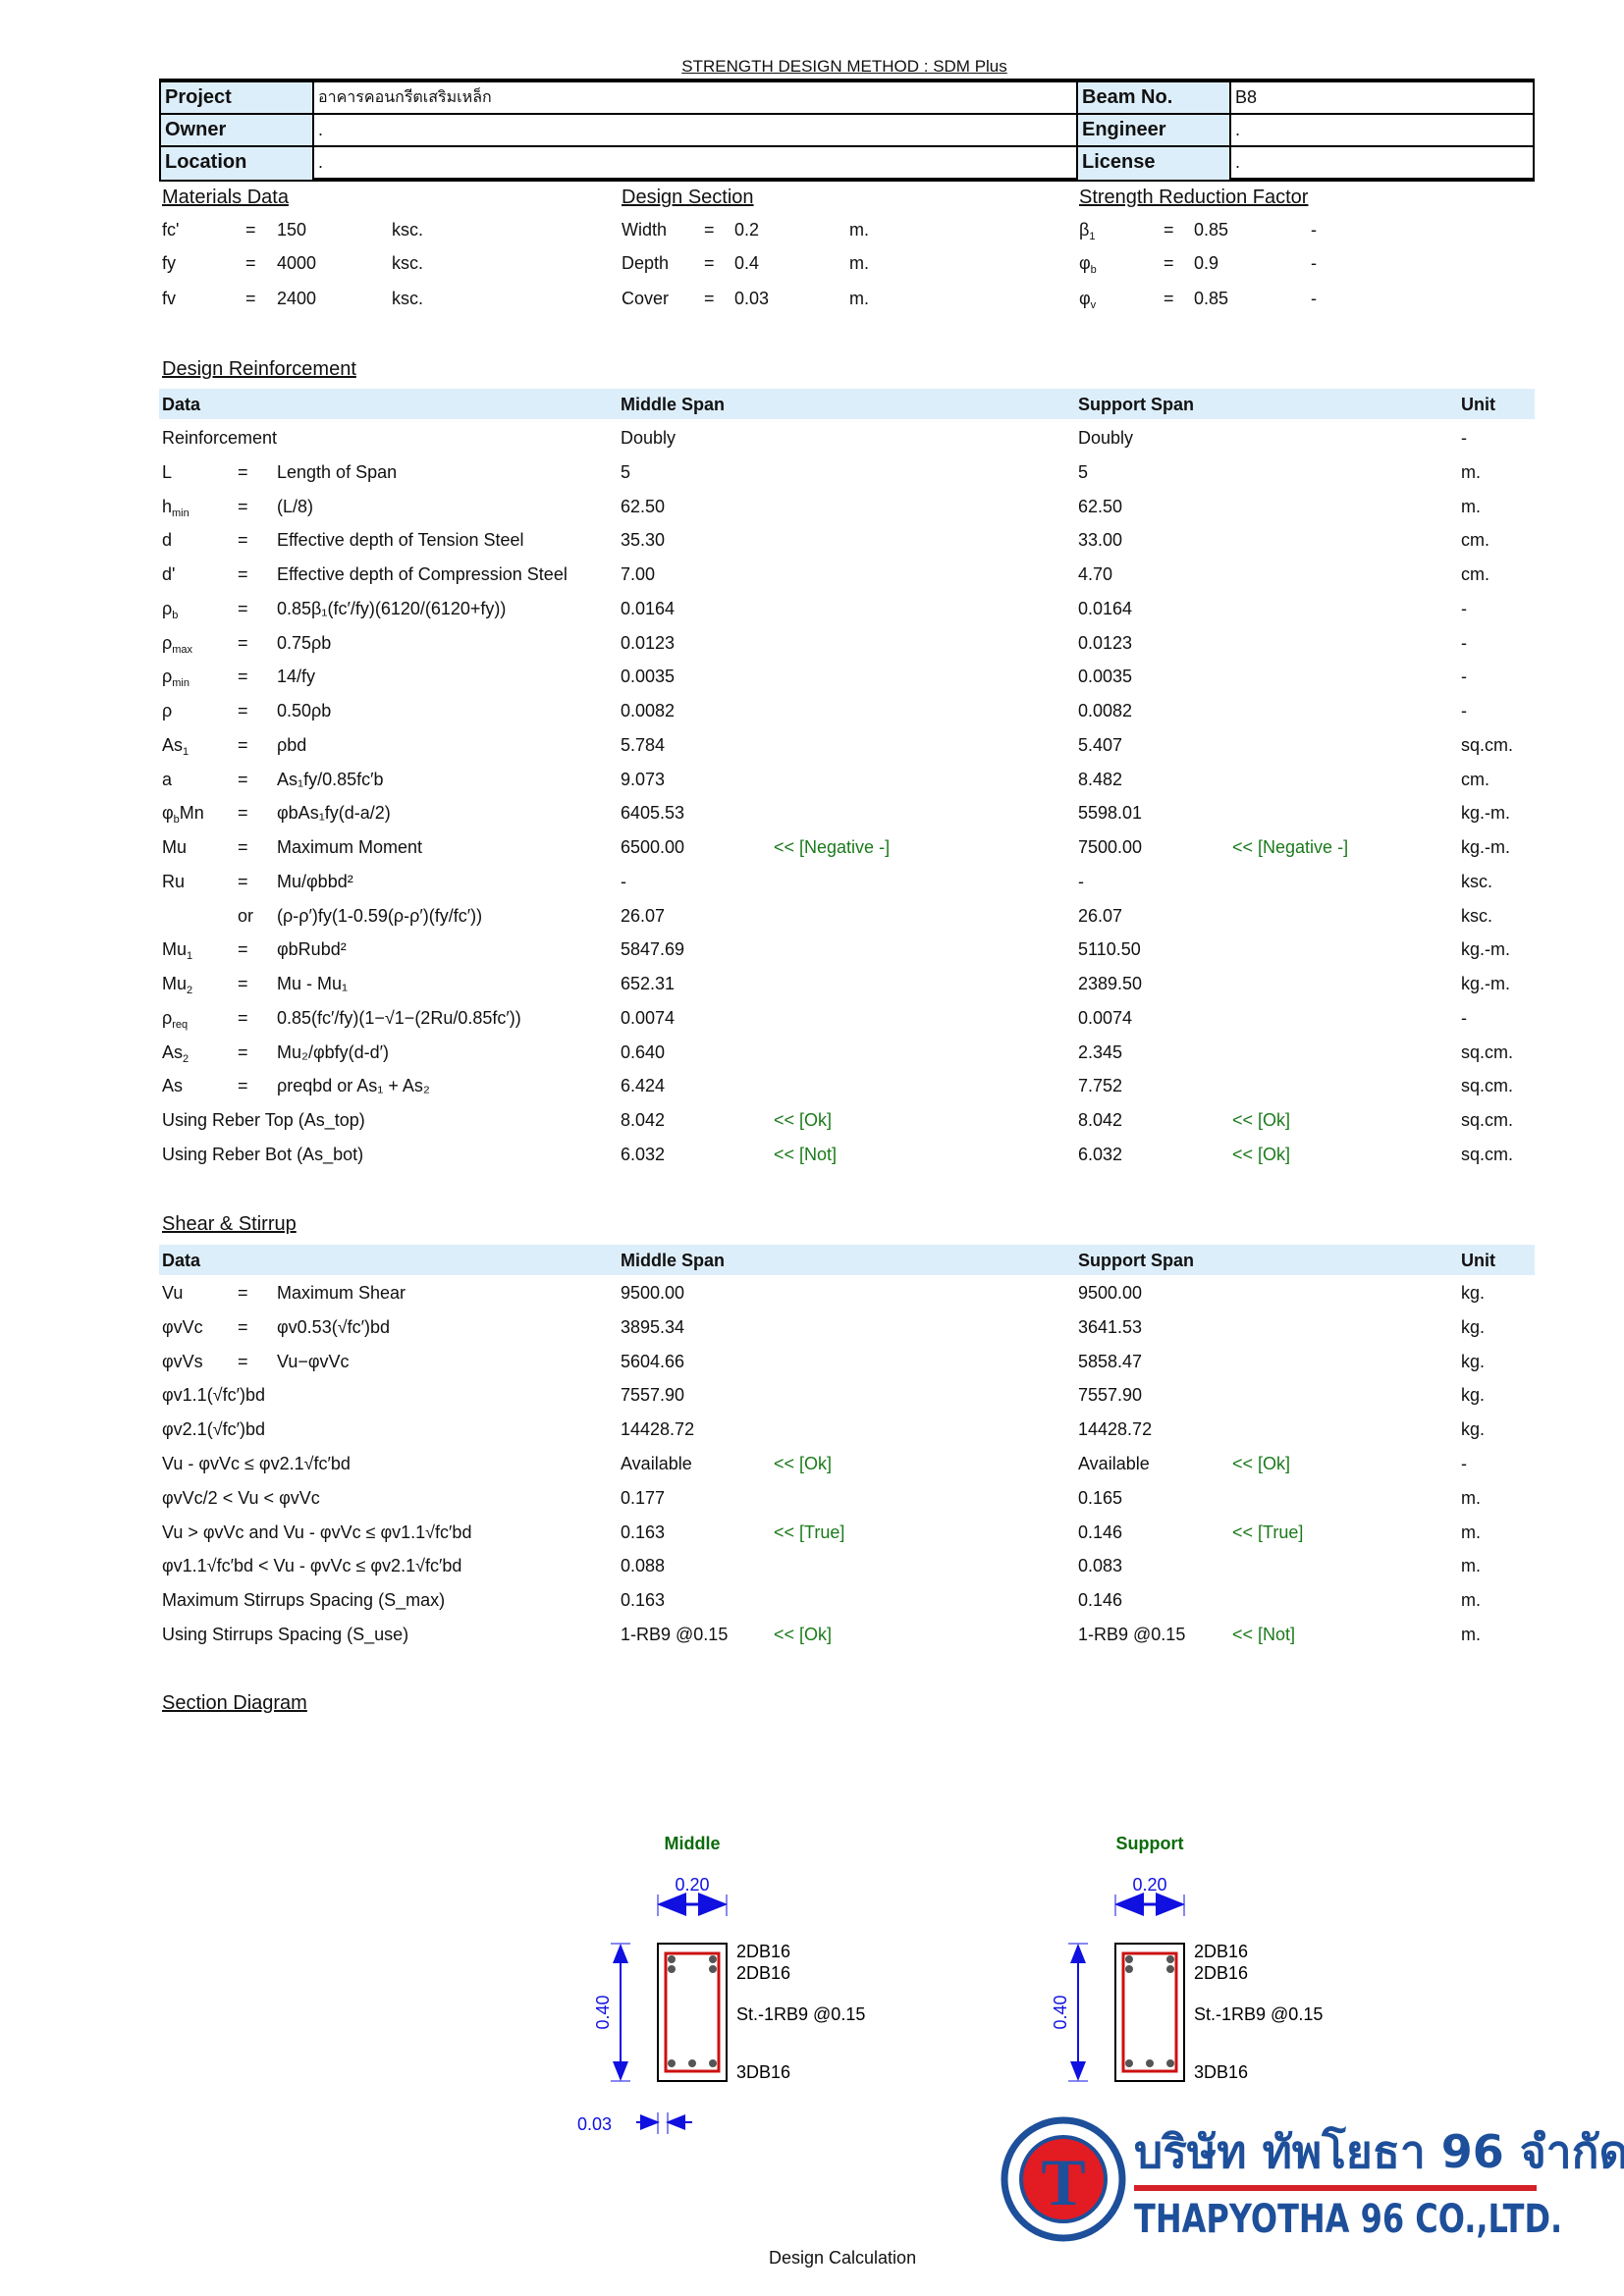 This screenshot has width=1624, height=2296. I want to click on row-equals: or, so click(246, 915).